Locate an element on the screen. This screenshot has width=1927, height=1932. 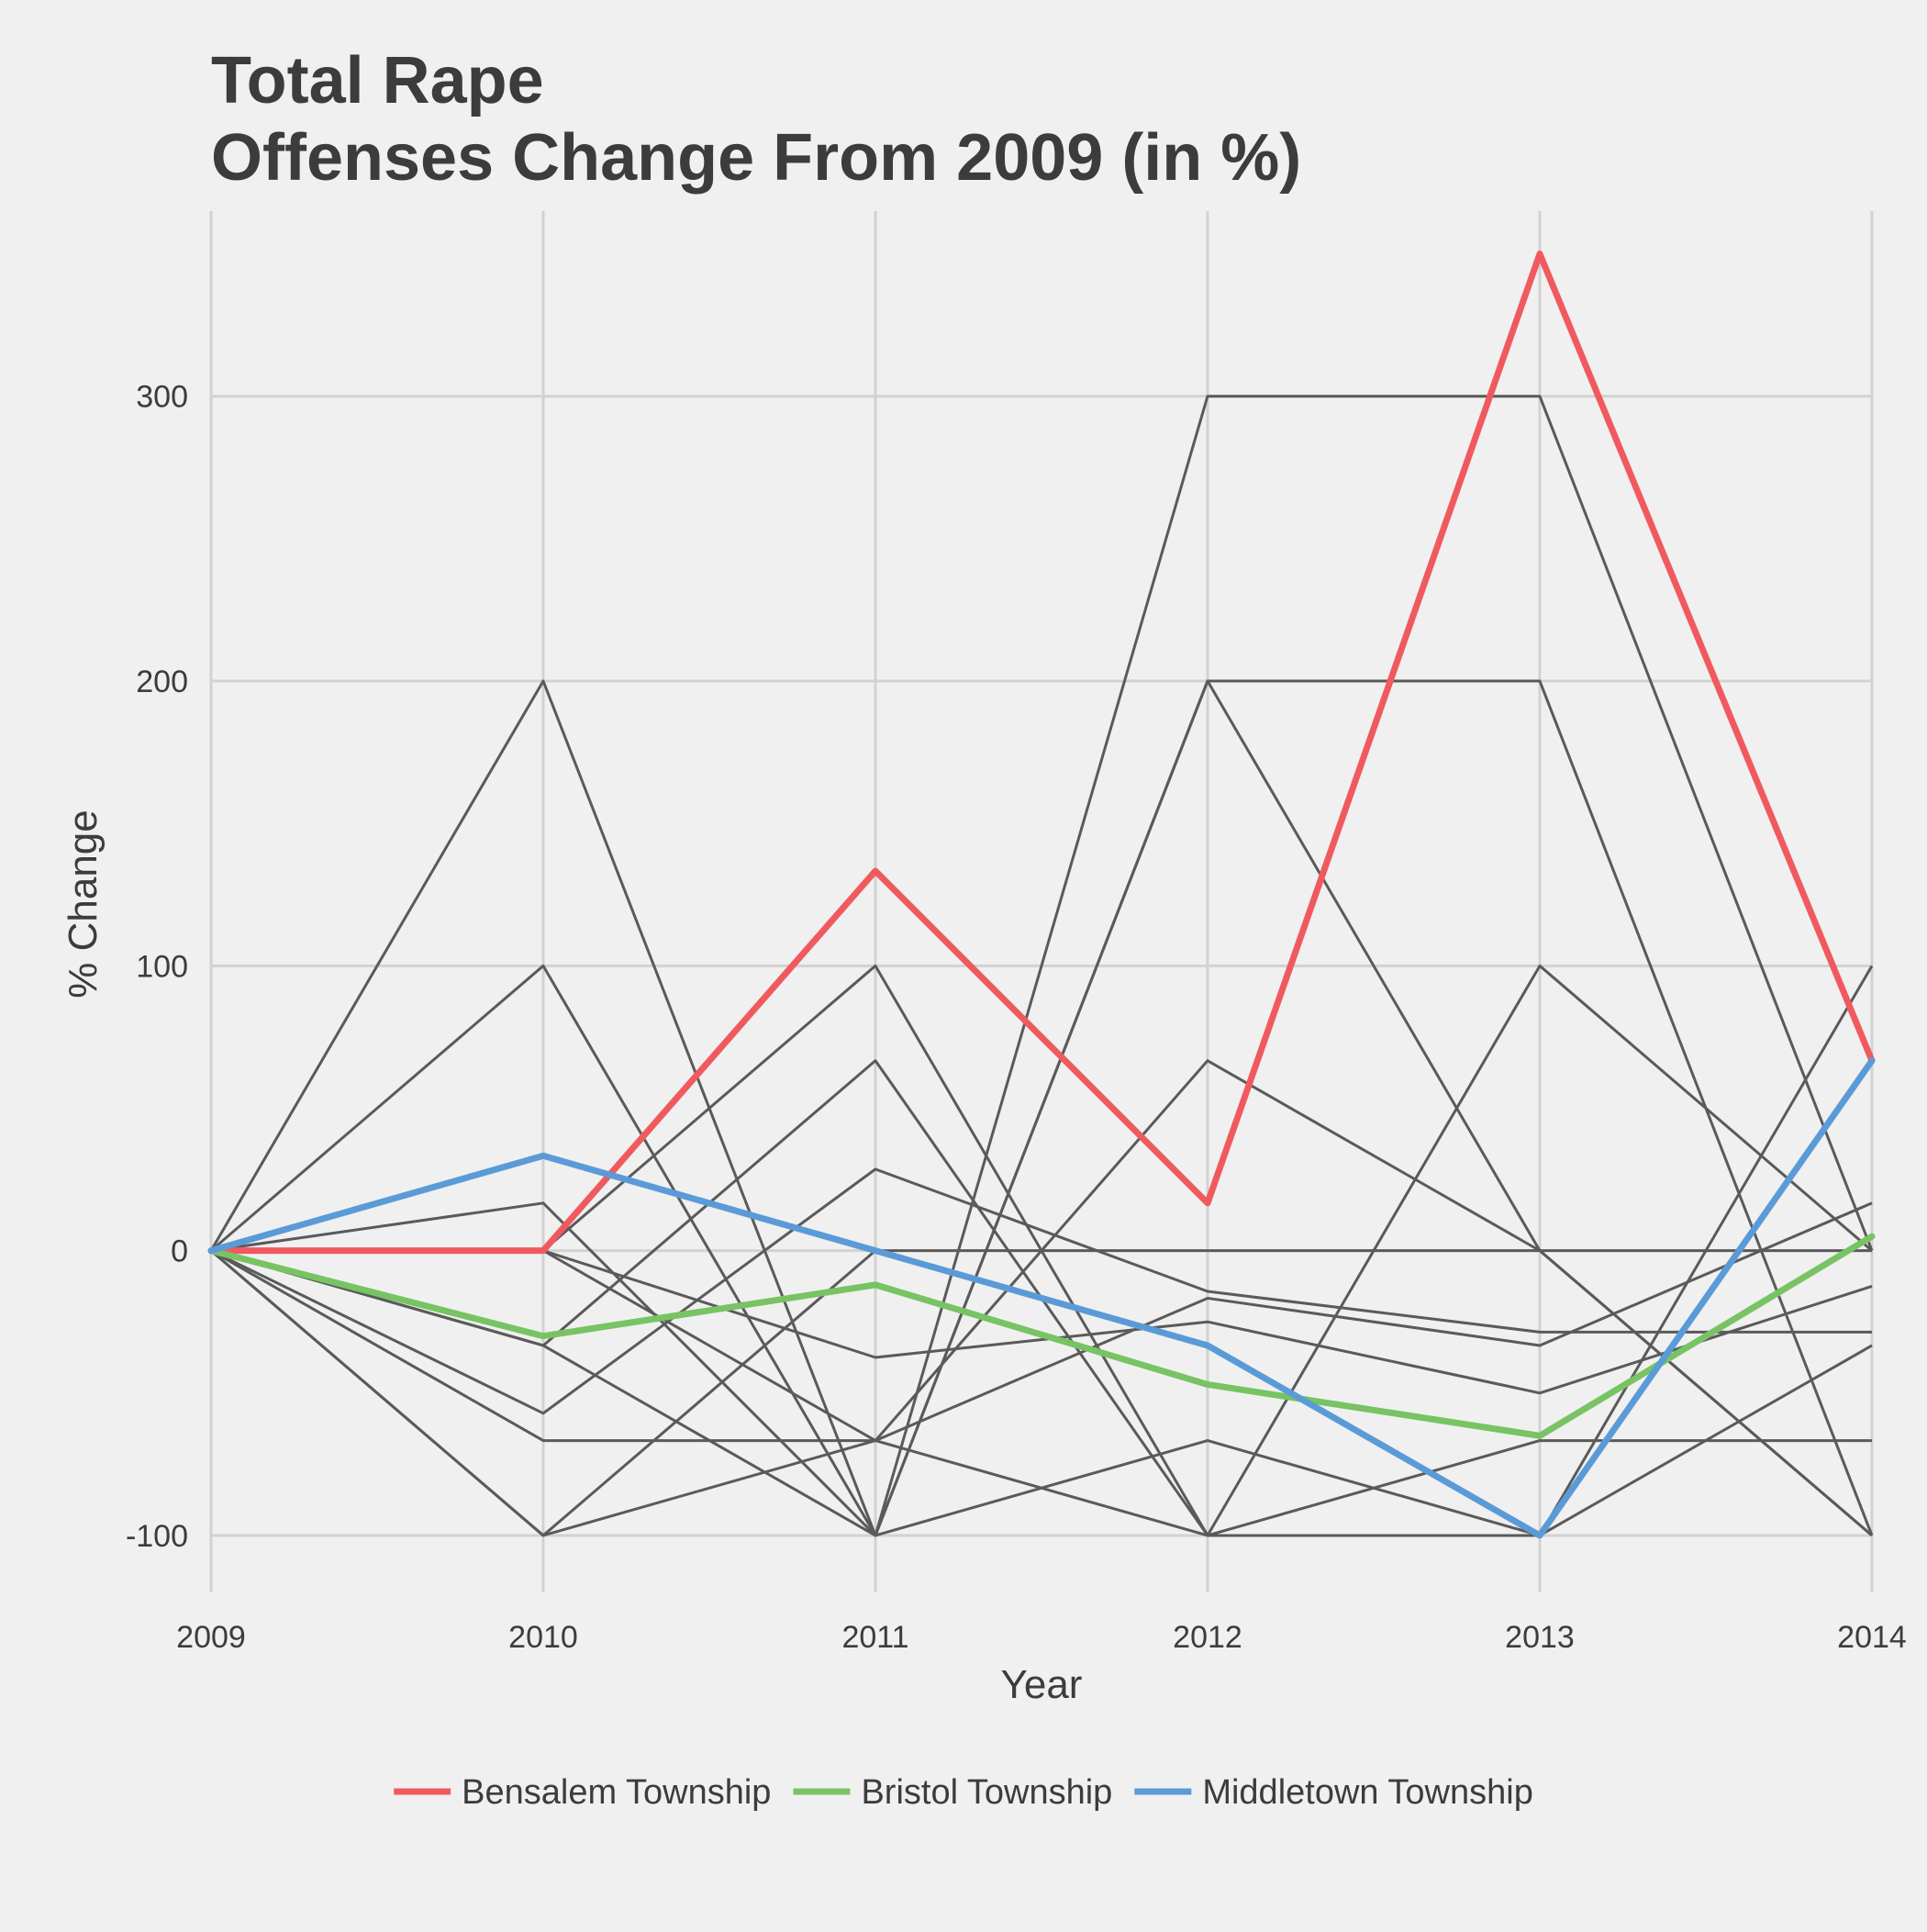
legend-label-middletown-township: Middletown Township is located at coordinates (1367, 1792).